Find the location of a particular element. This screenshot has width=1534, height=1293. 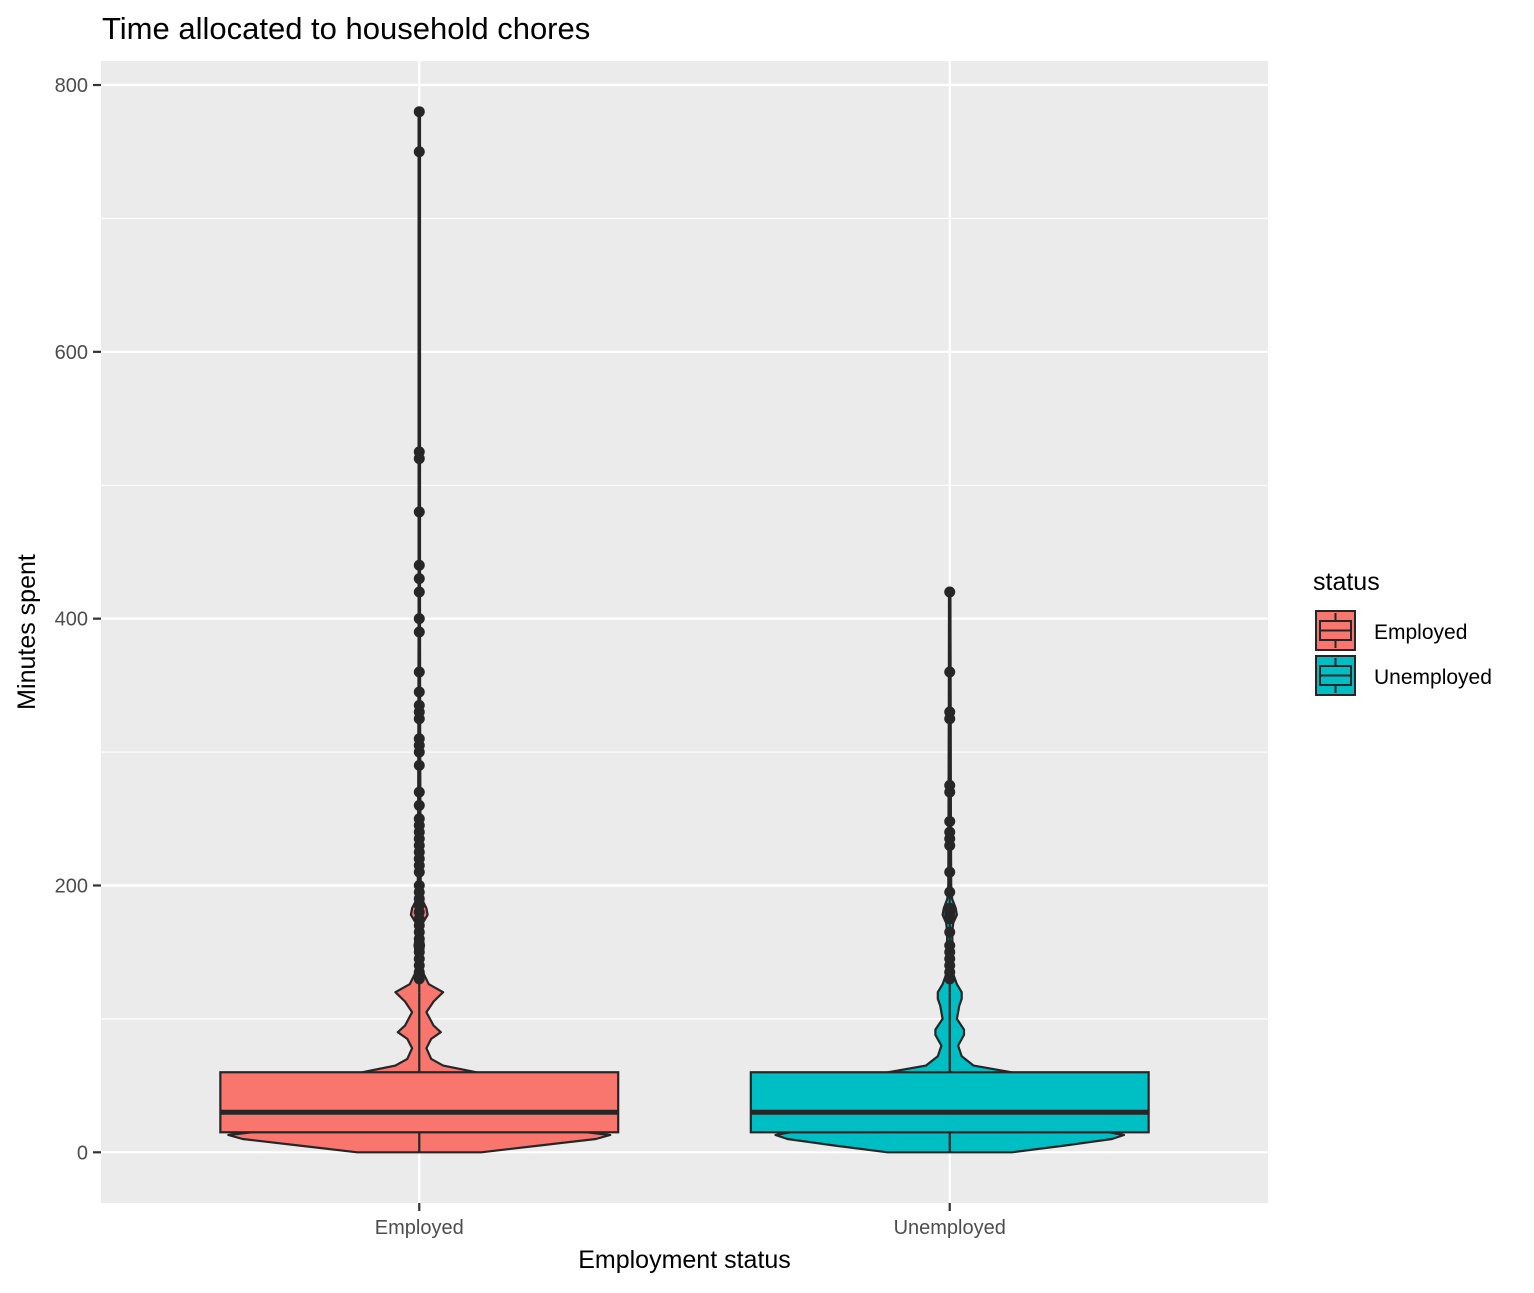

y-tick-label: 200 is located at coordinates (71, 886).